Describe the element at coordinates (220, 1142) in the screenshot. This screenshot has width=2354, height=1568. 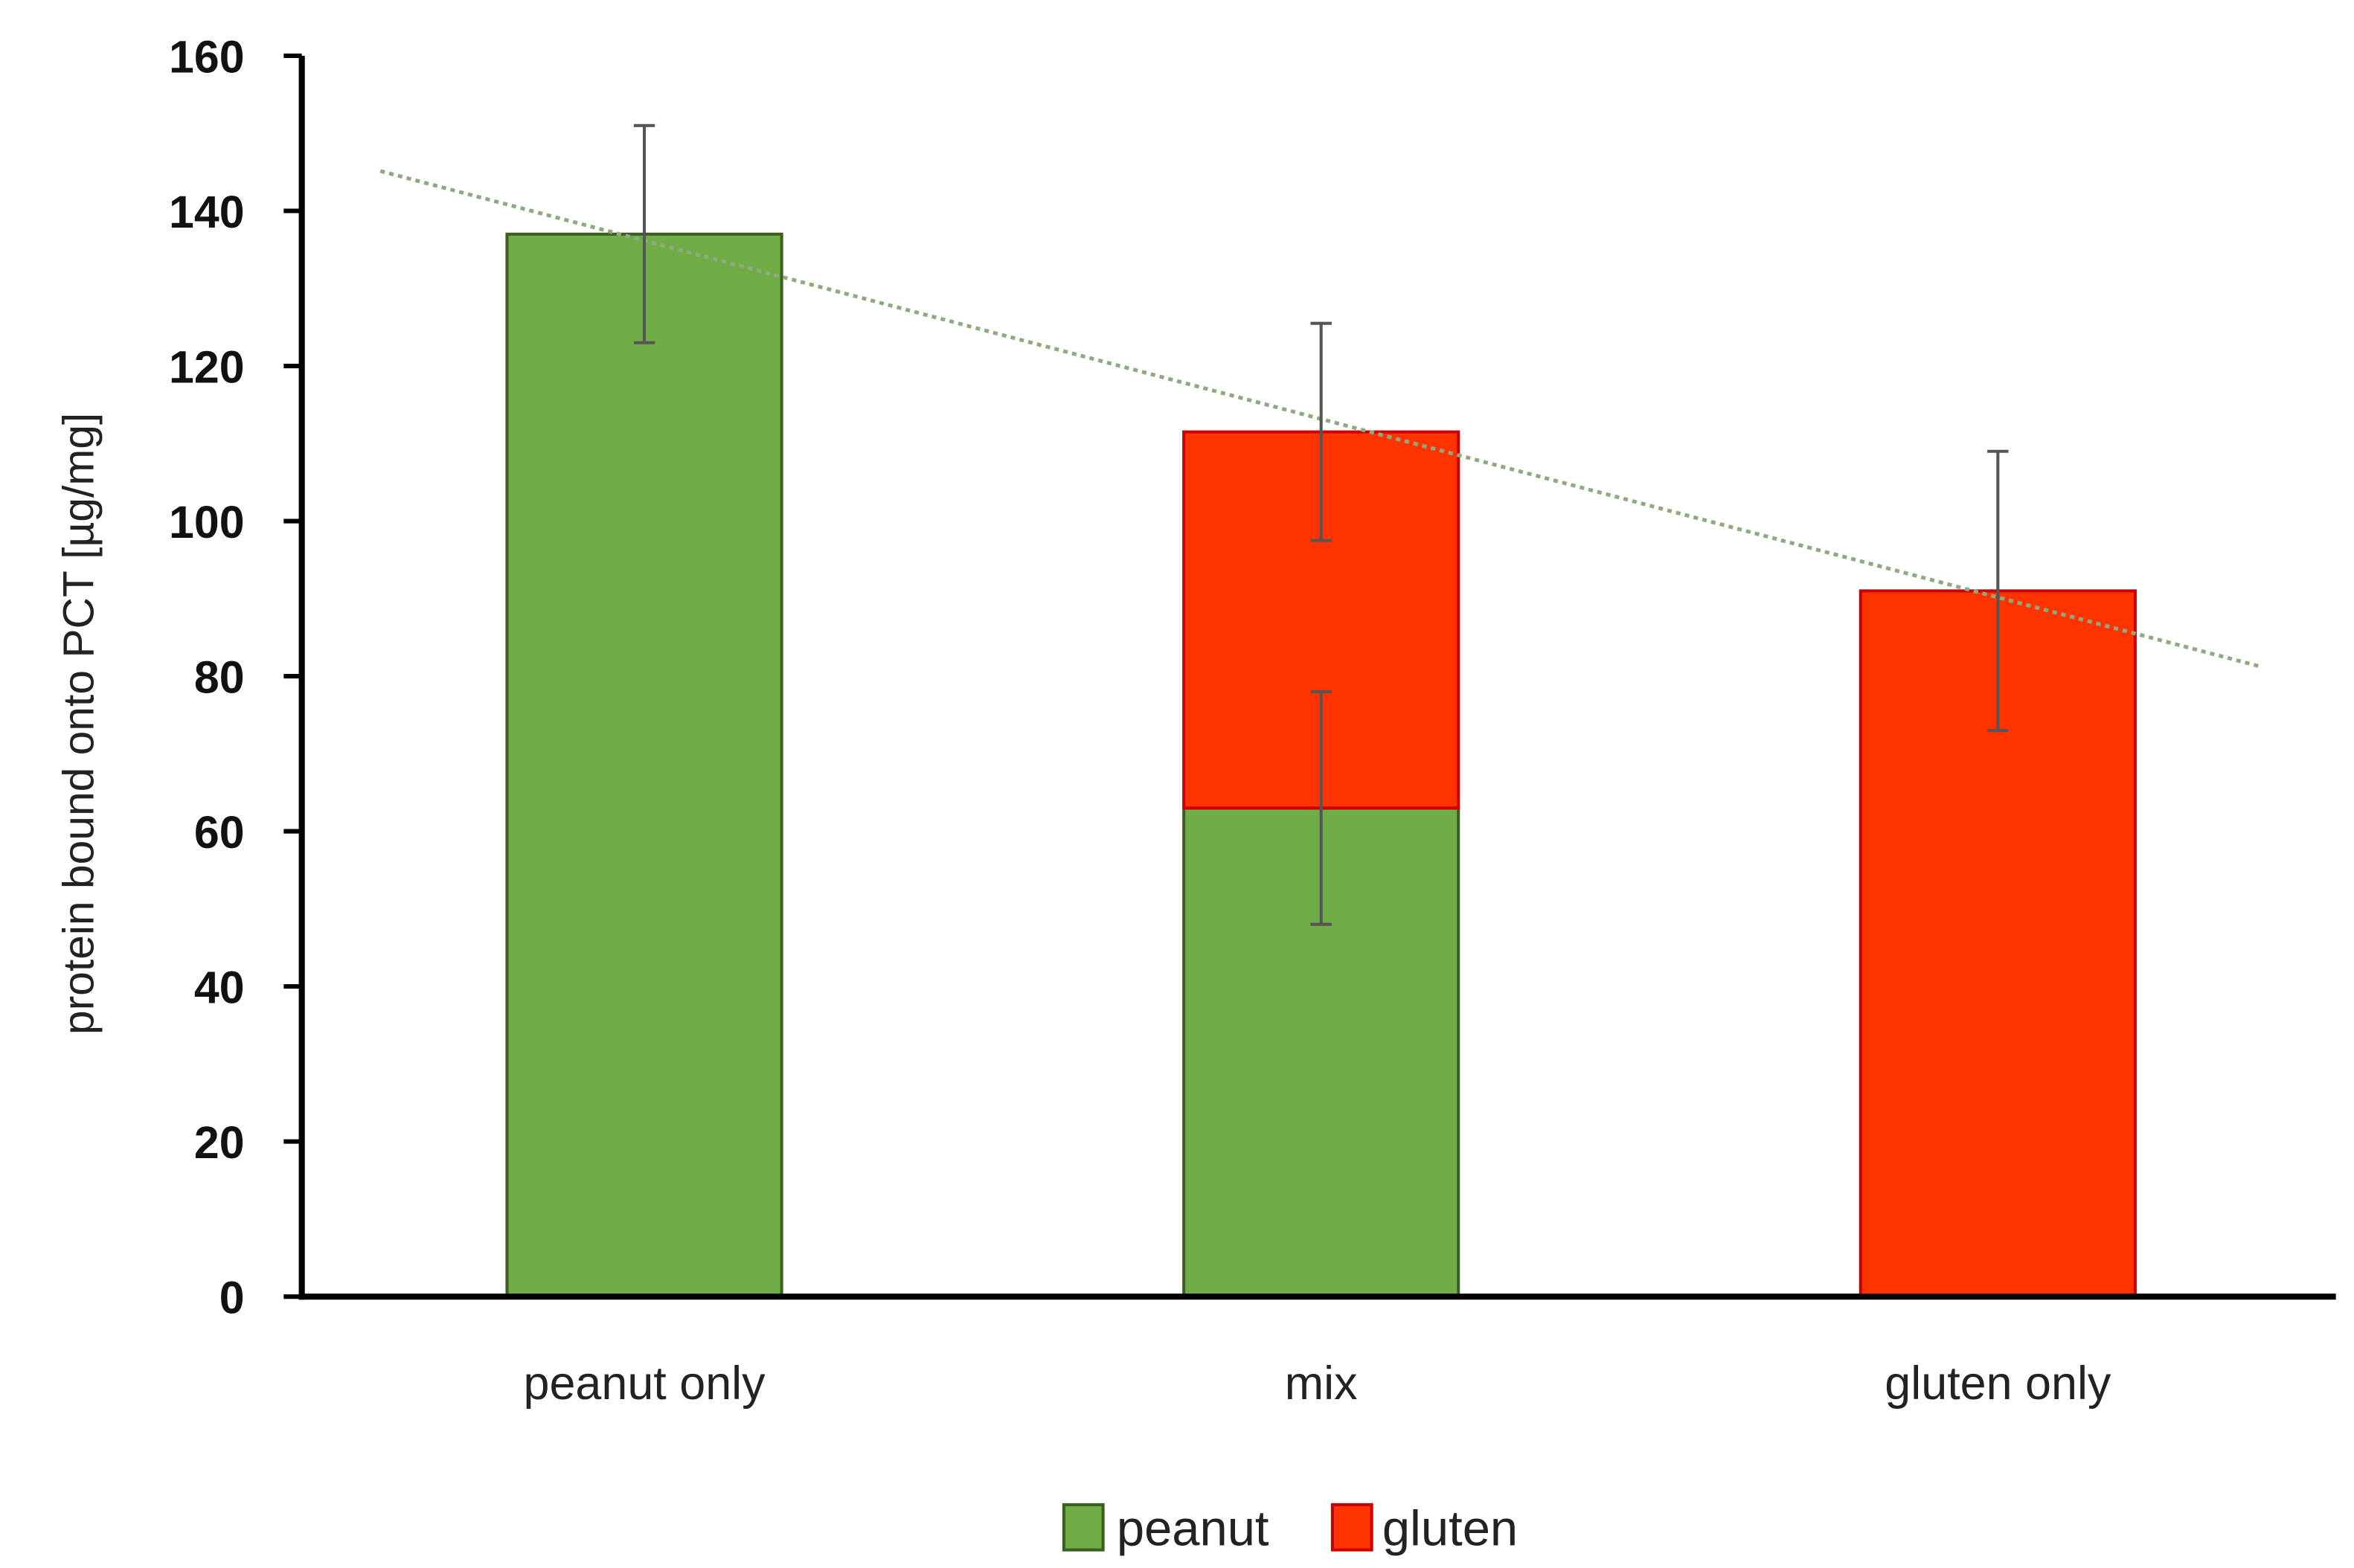
I see `y-tick-label: 20` at that location.